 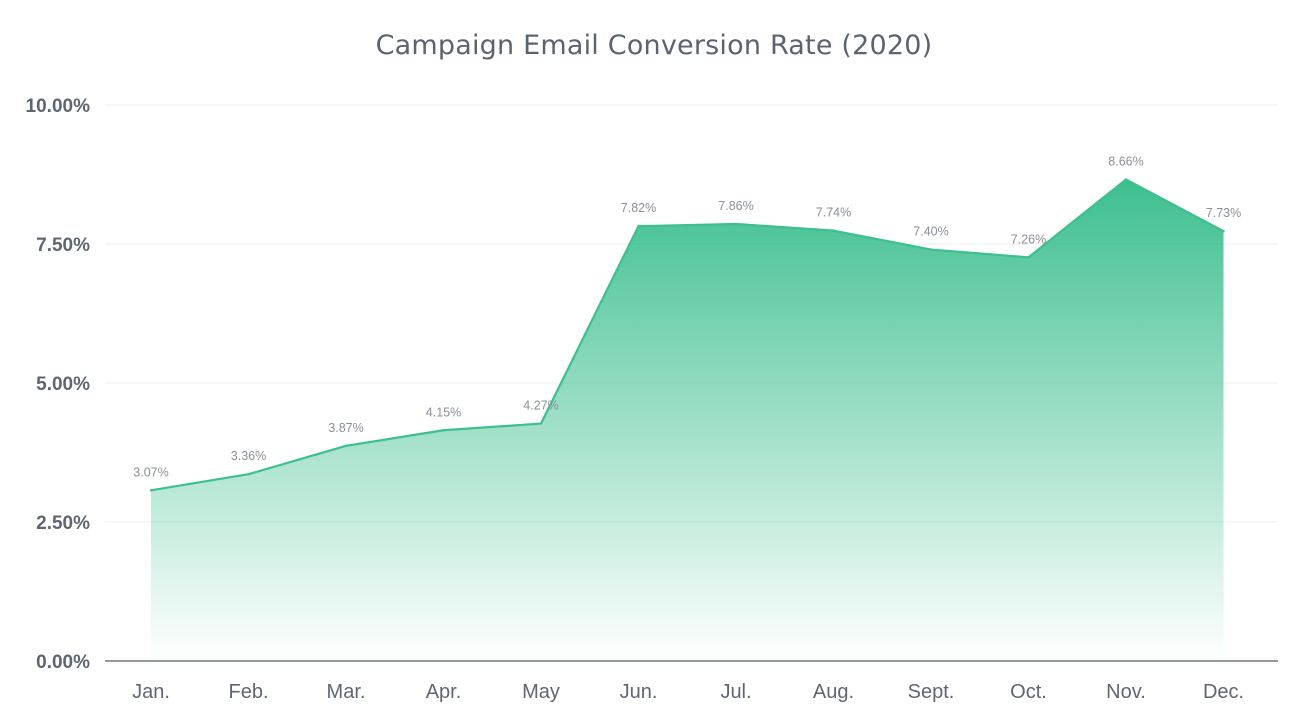 What do you see at coordinates (930, 232) in the screenshot?
I see `data-label: 7.40%` at bounding box center [930, 232].